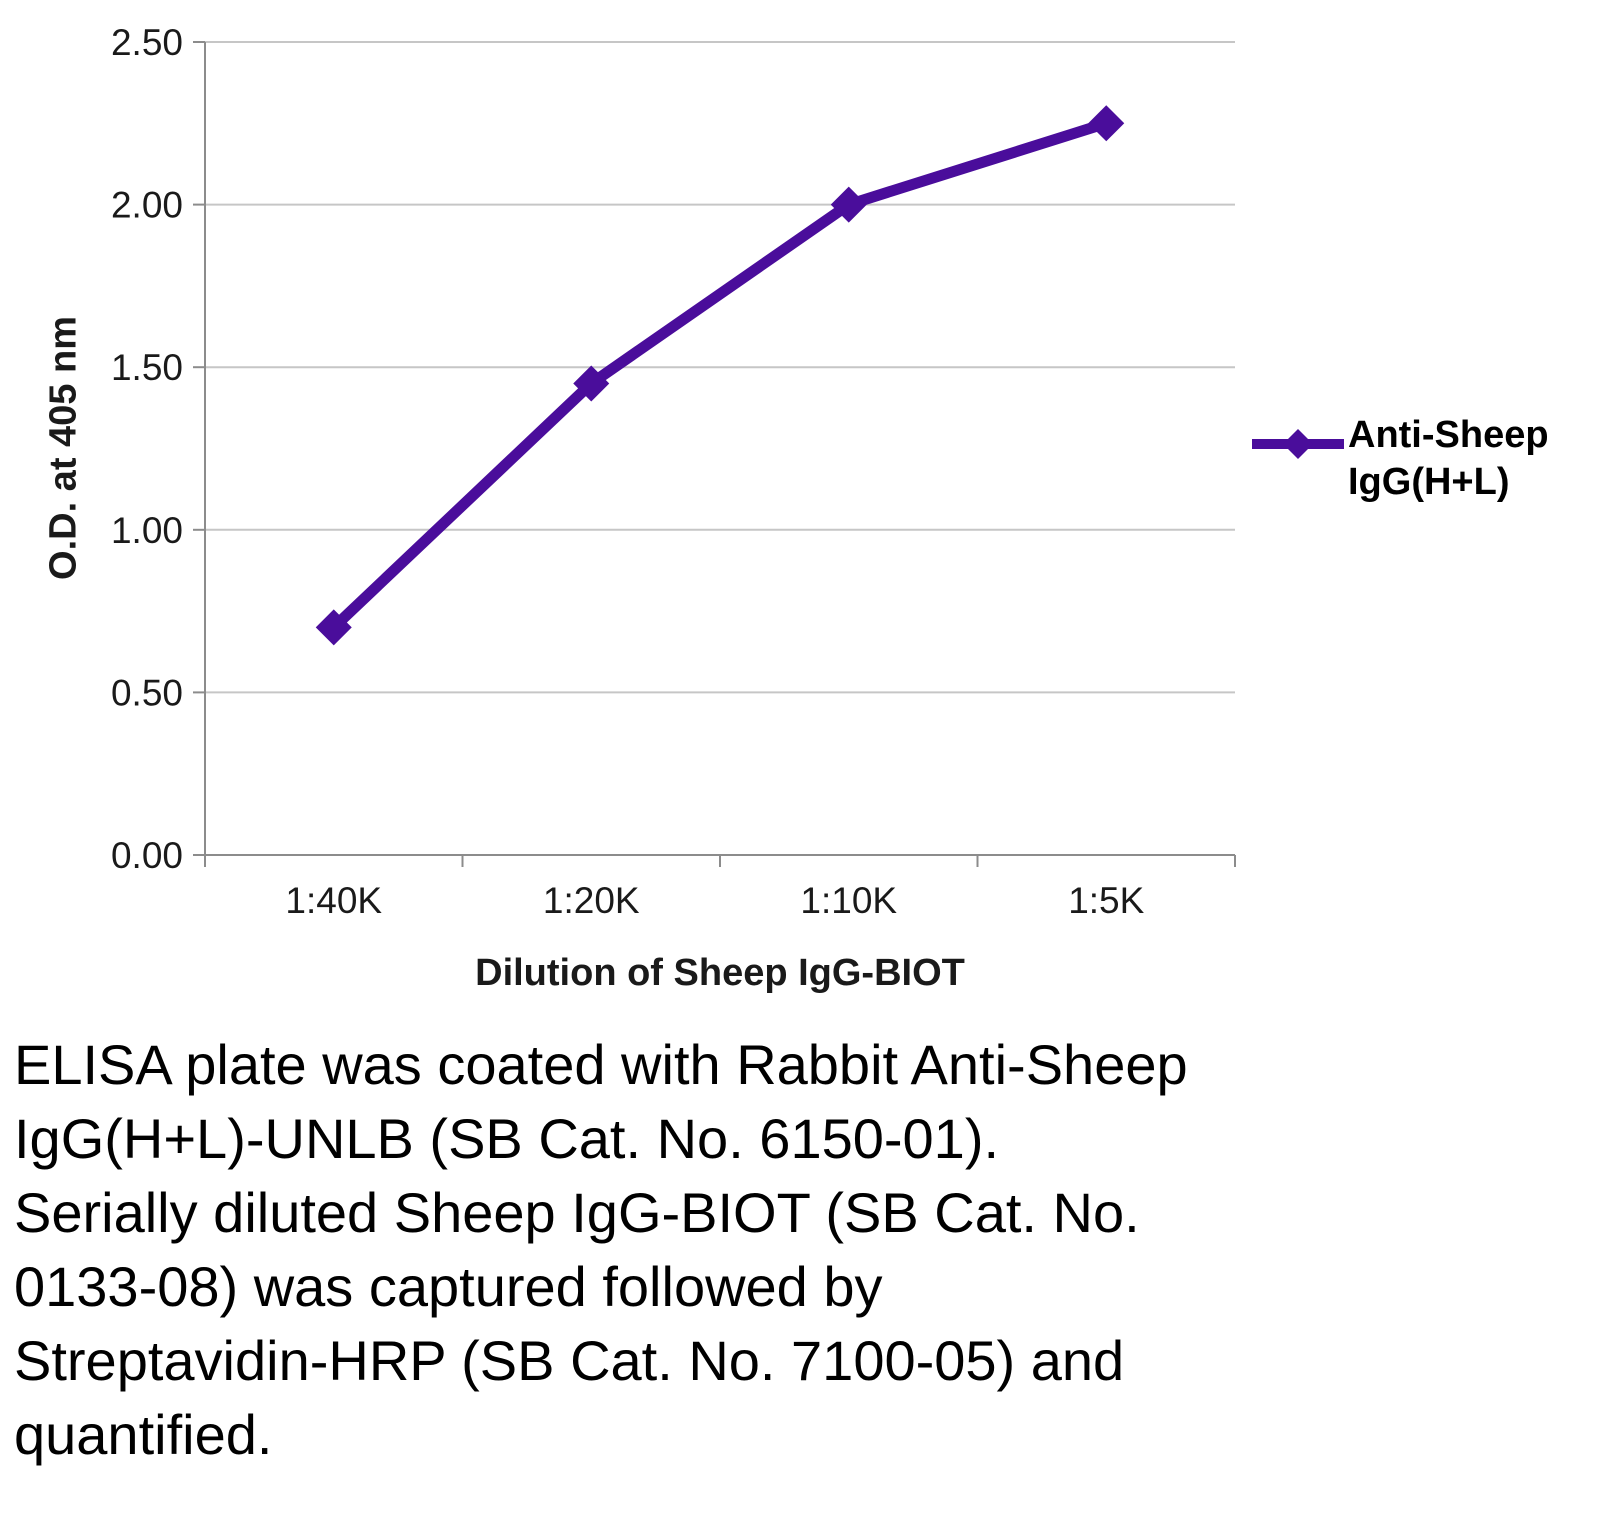  I want to click on y-tick-label: 0.50, so click(147, 692).